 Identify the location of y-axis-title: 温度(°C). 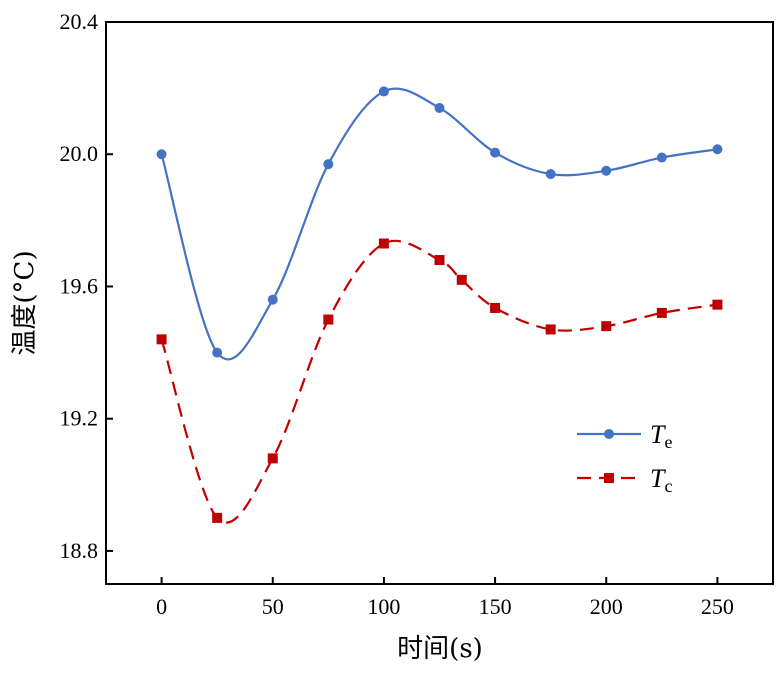
(25, 302).